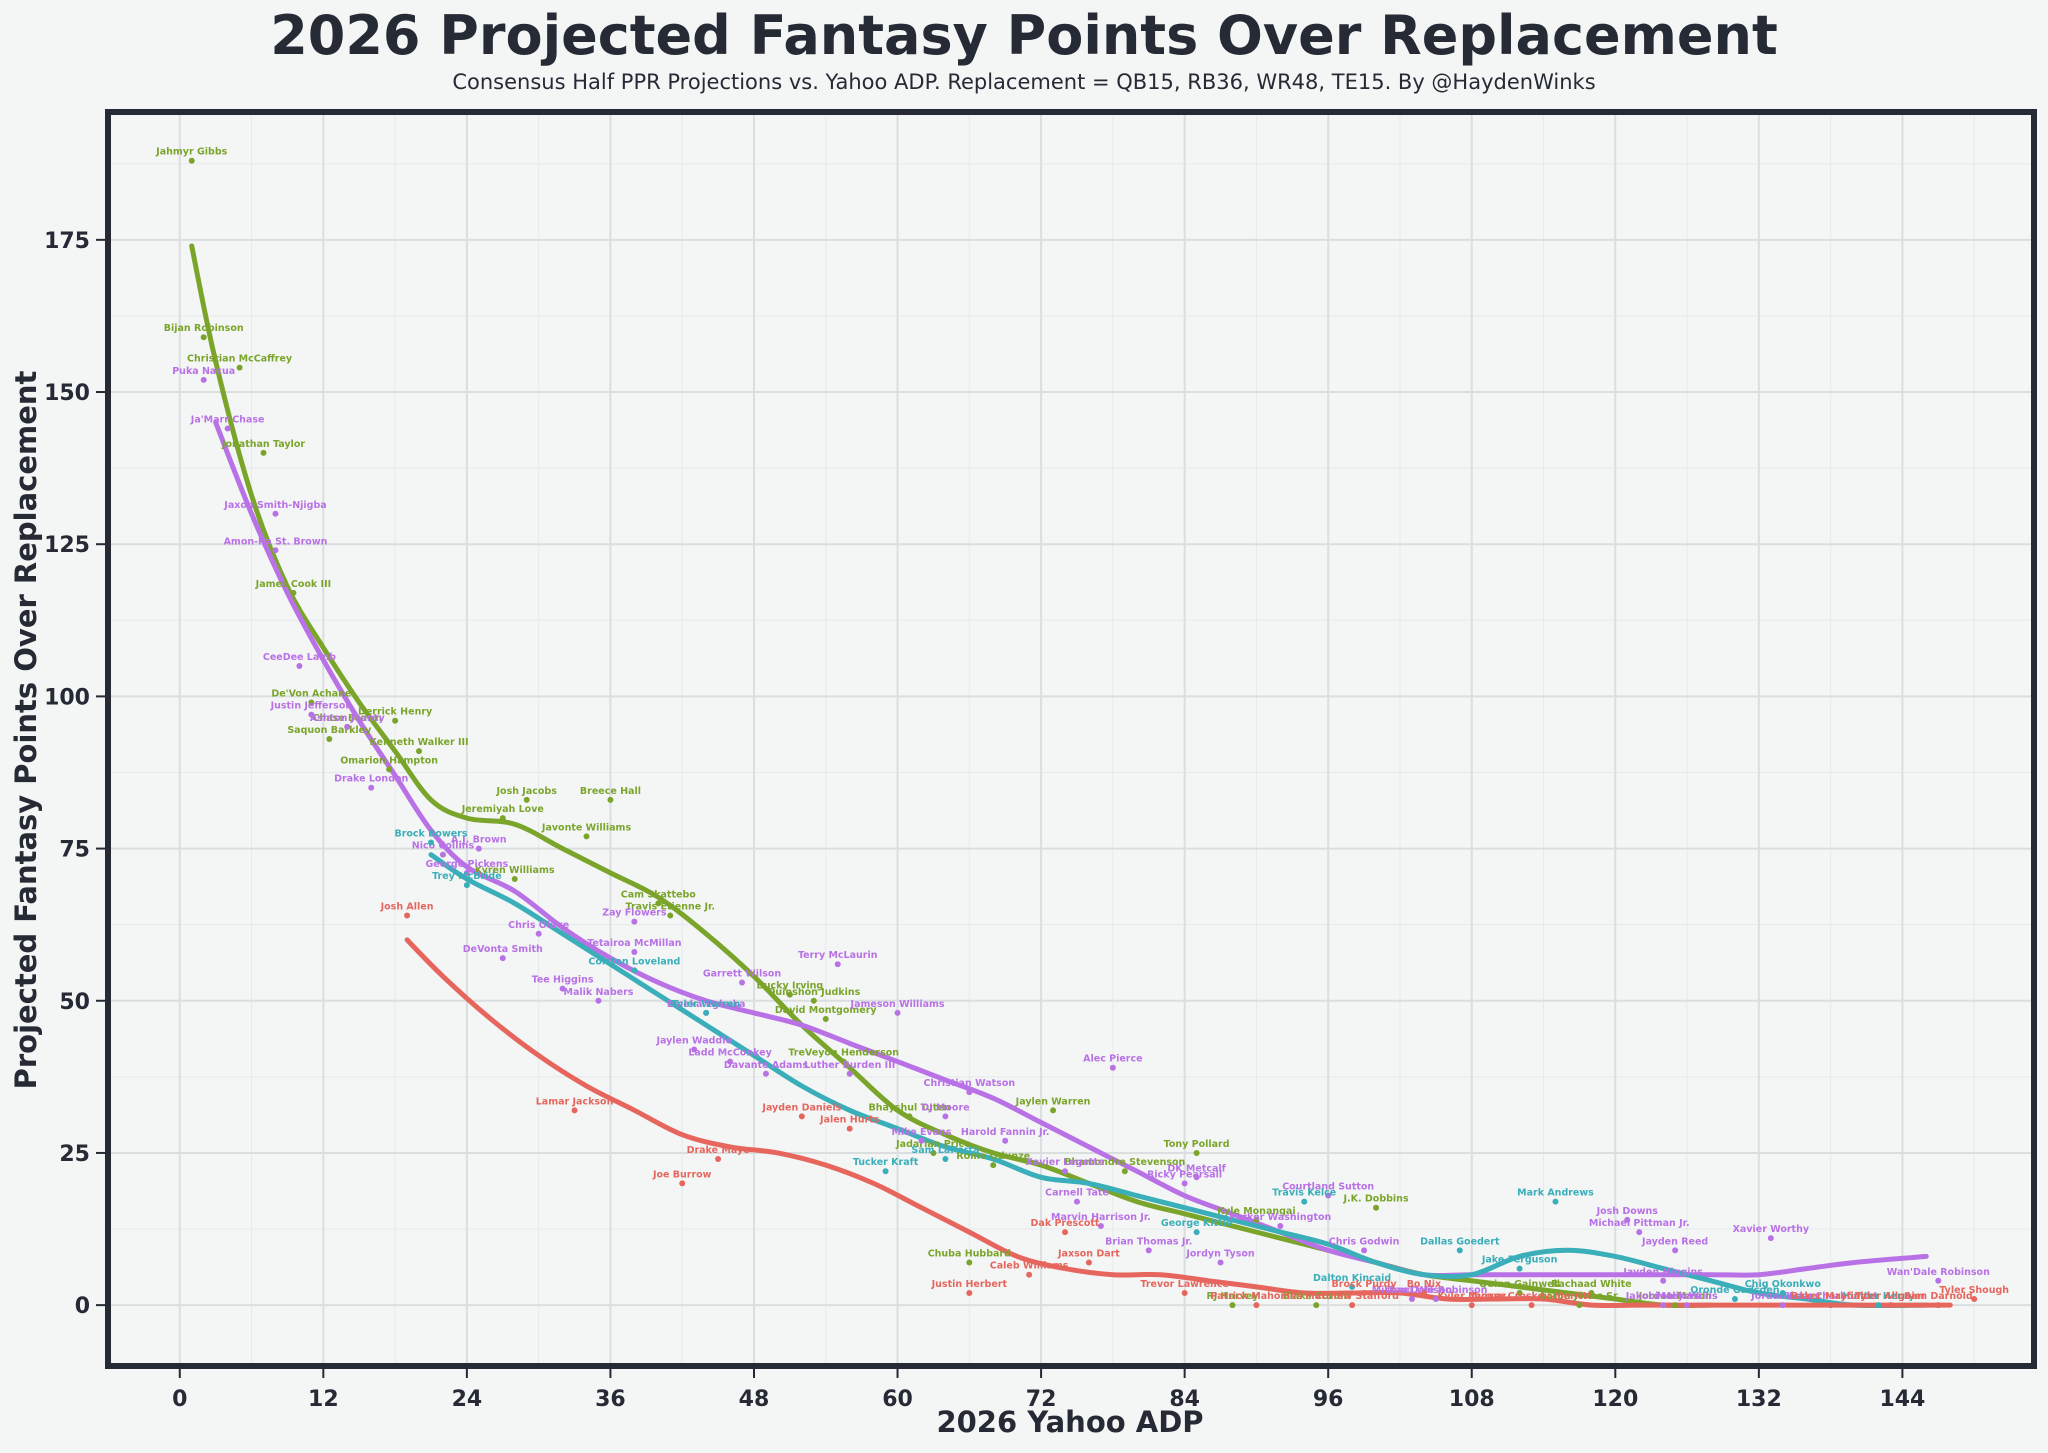 The width and height of the screenshot is (2048, 1453). Describe the element at coordinates (1364, 1241) in the screenshot. I see `point-label: Chris Godwin` at that location.